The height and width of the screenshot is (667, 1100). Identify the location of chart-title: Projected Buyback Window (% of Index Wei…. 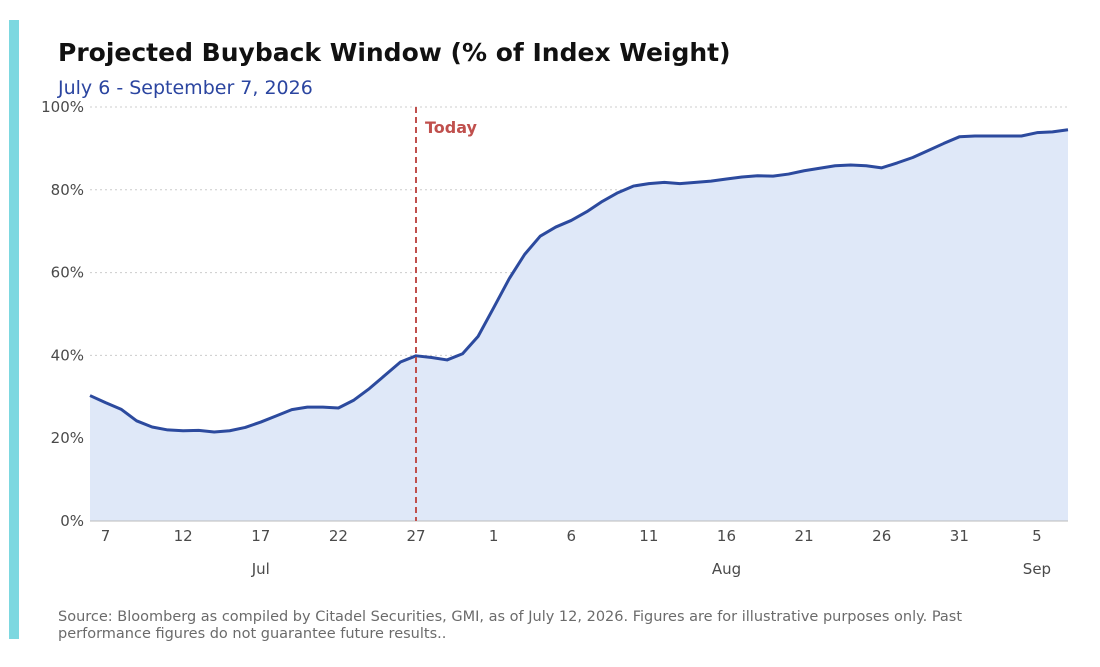
(394, 52).